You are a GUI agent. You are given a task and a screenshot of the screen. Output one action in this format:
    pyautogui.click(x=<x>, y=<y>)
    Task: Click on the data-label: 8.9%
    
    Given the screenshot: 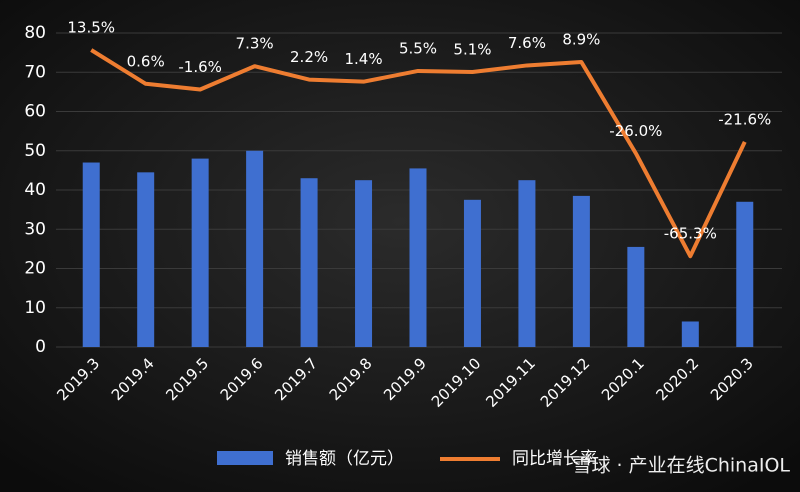 What is the action you would take?
    pyautogui.click(x=581, y=40)
    